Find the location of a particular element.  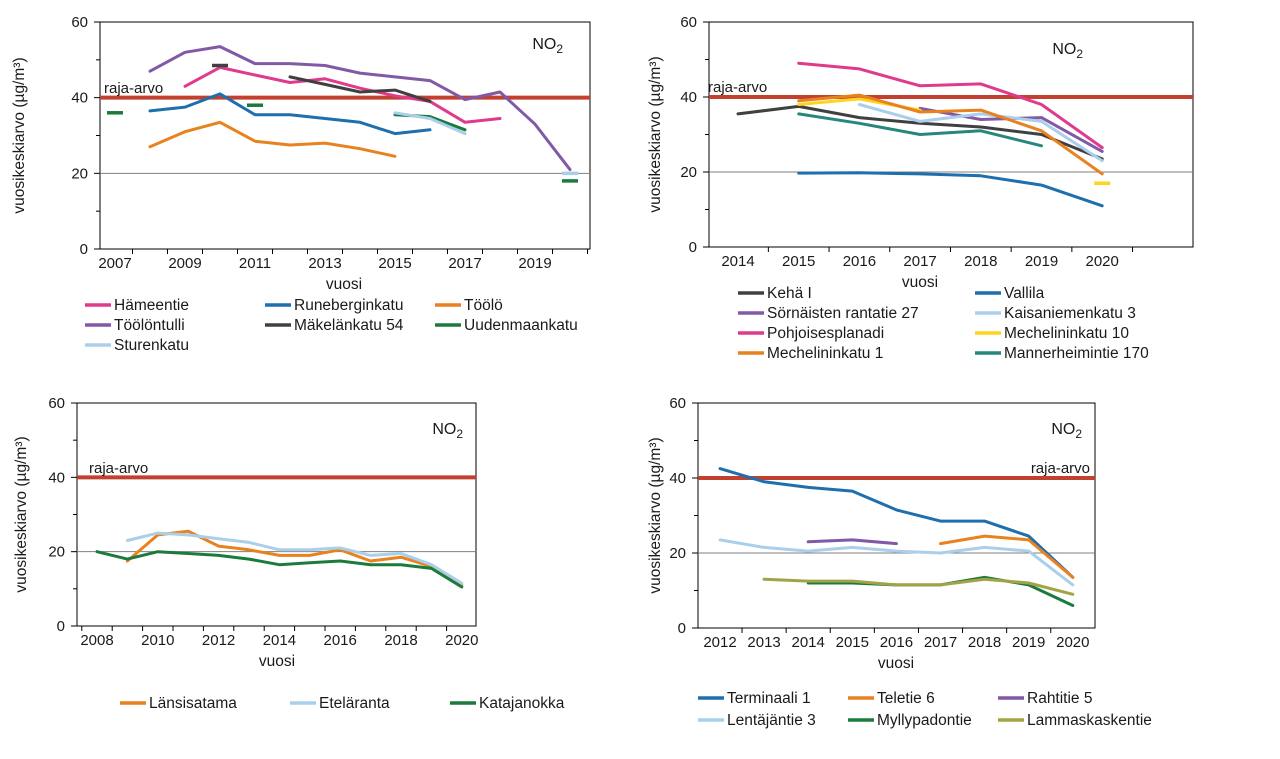

legend-label-pohjoisesplanadi: Pohjoisesplanadi is located at coordinates (825, 333).